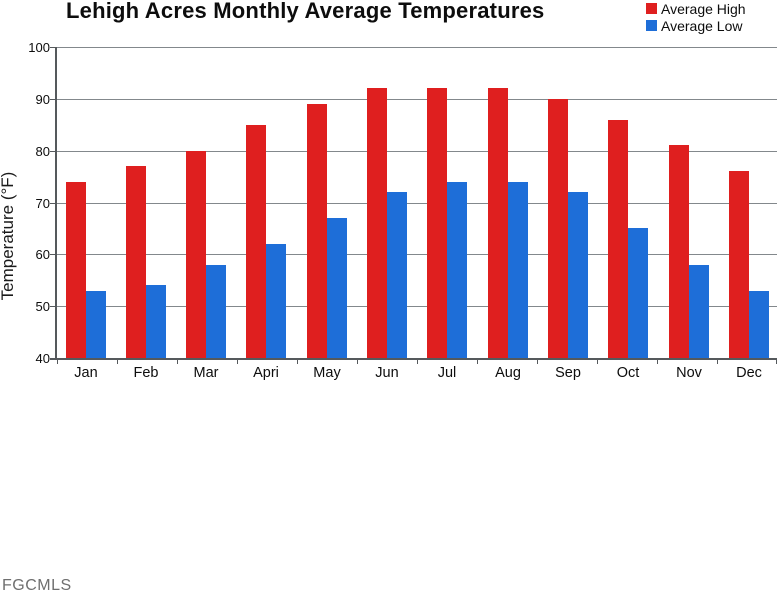 Image resolution: width=777 pixels, height=595 pixels. I want to click on y-tick-label: 80, so click(42, 151).